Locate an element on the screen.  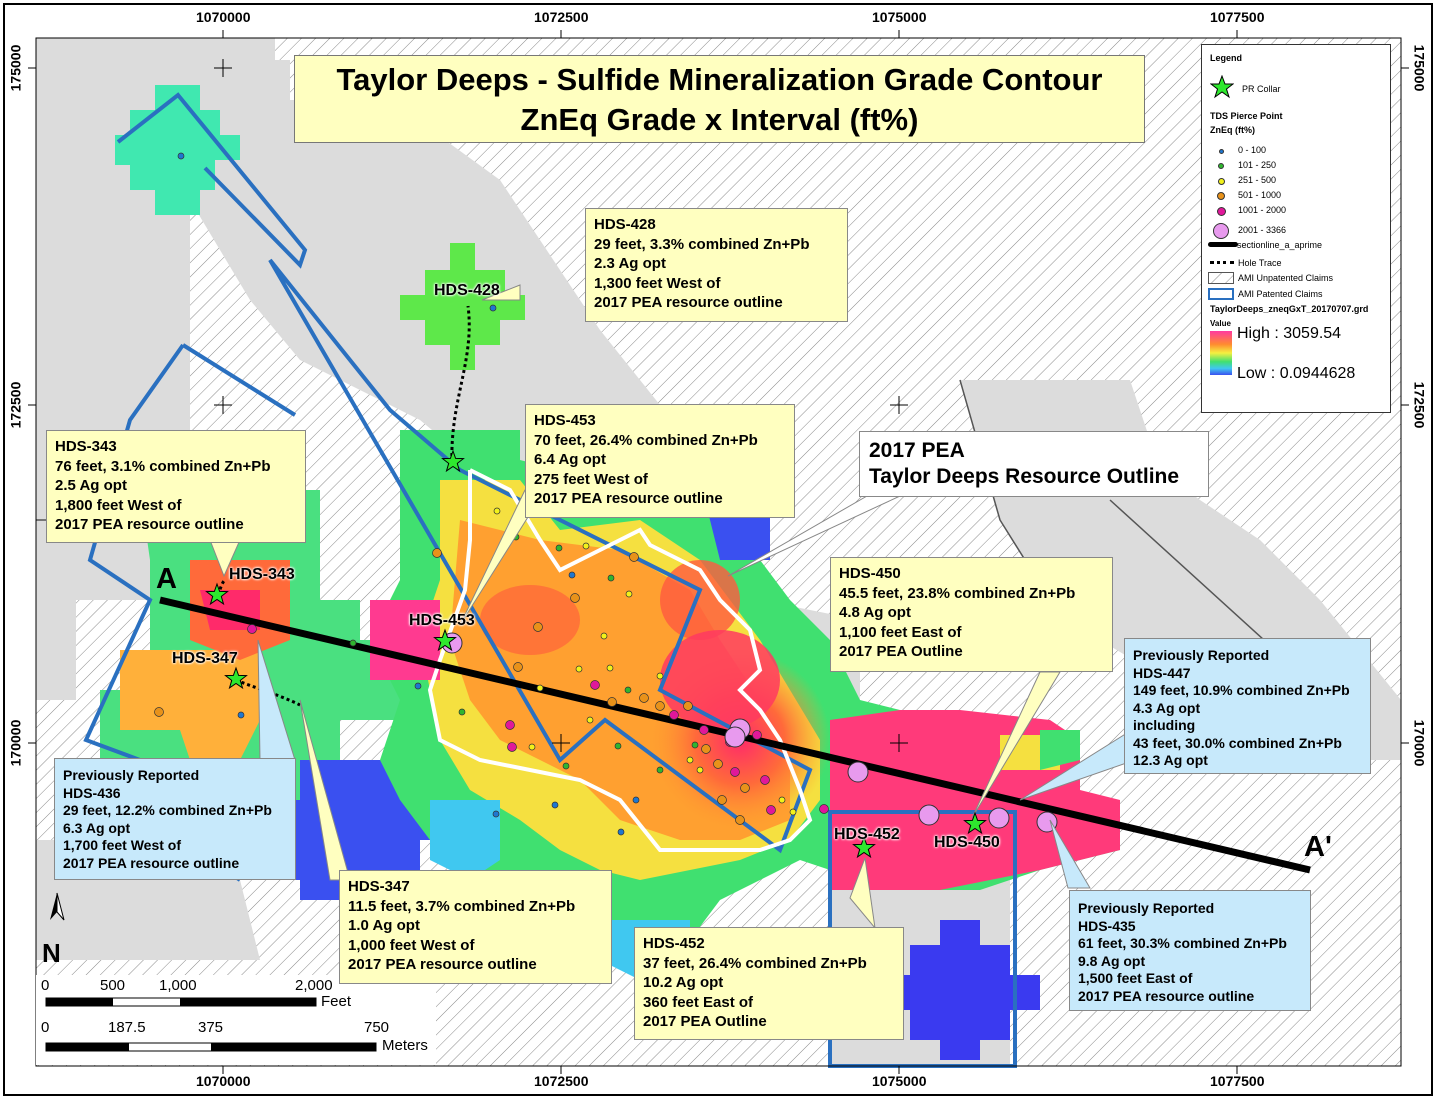
callout-line: 2.5 Ag opt is located at coordinates (91, 485).